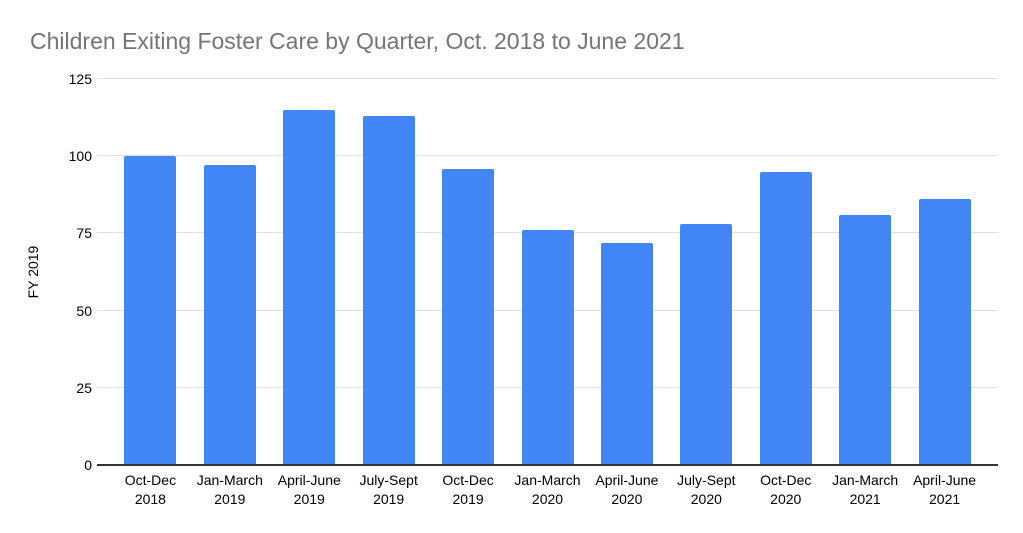 Image resolution: width=1023 pixels, height=533 pixels. I want to click on y-axis-tick-label: 50, so click(84, 310).